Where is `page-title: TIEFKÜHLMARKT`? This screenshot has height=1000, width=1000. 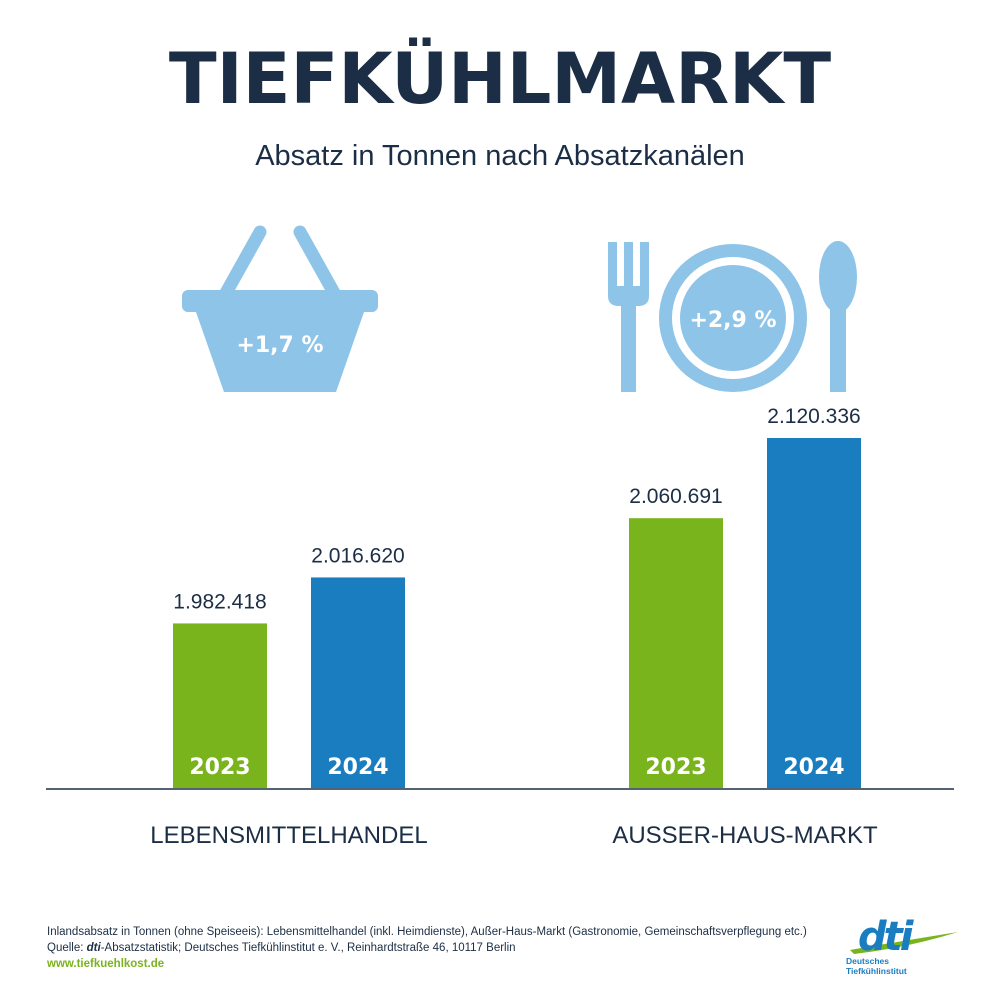 page-title: TIEFKÜHLMARKT is located at coordinates (500, 79).